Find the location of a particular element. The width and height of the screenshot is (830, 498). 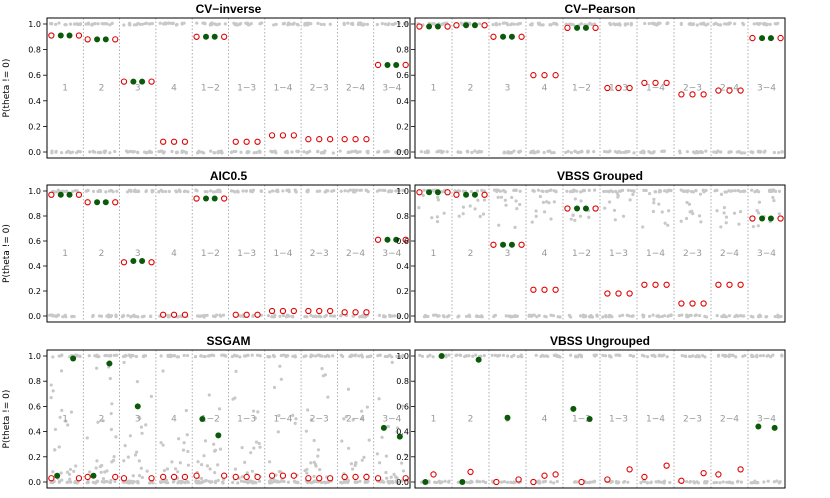

group-label: 2 is located at coordinates (471, 254).